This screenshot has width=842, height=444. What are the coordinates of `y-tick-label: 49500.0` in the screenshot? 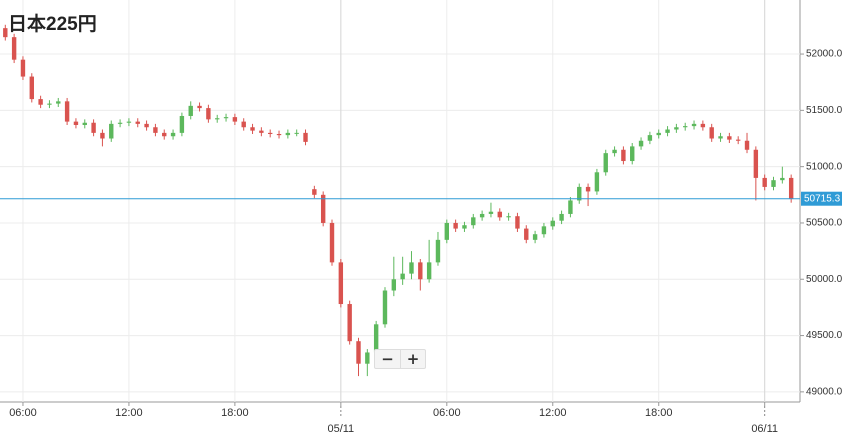 It's located at (824, 335).